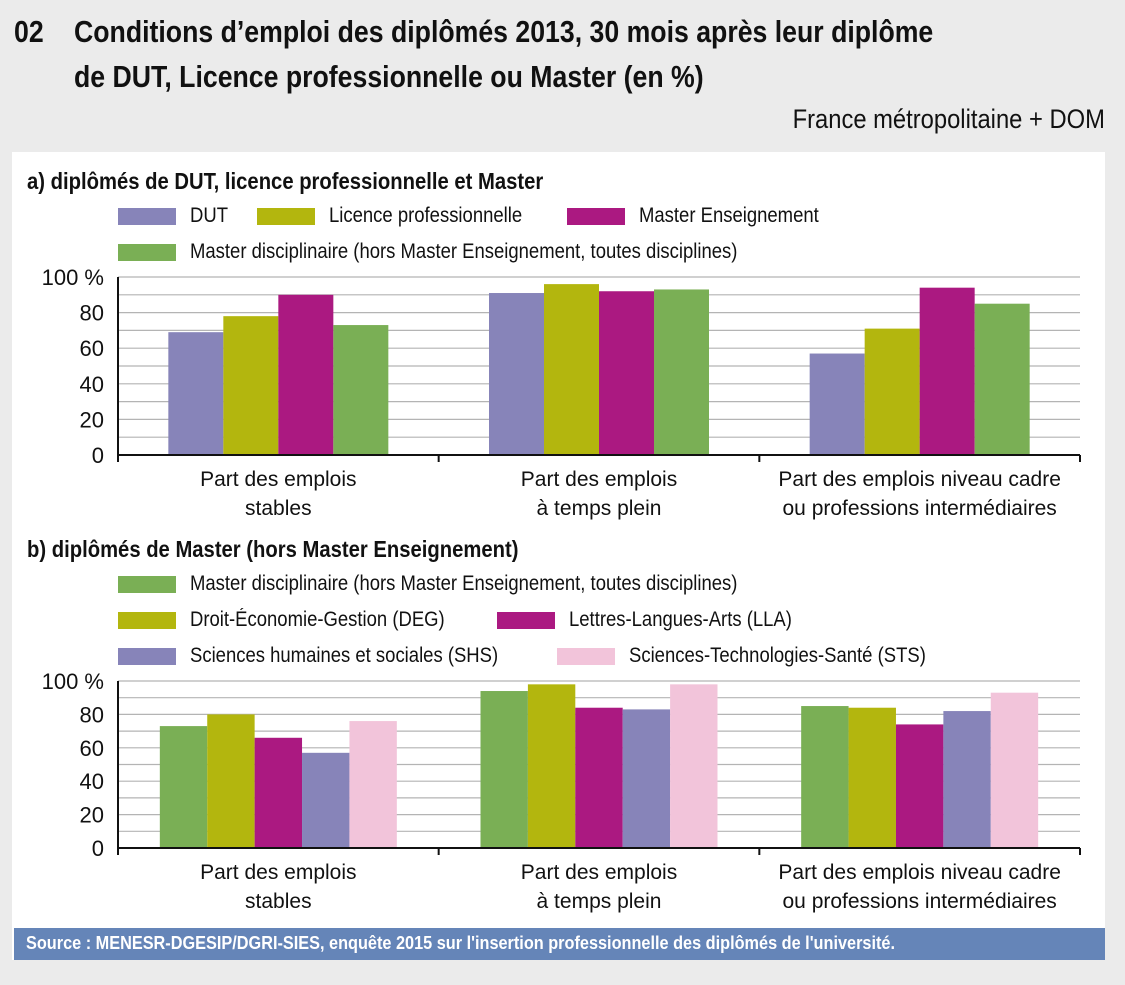 The image size is (1125, 985). I want to click on chart-b-ytick-label: 80, so click(92, 714).